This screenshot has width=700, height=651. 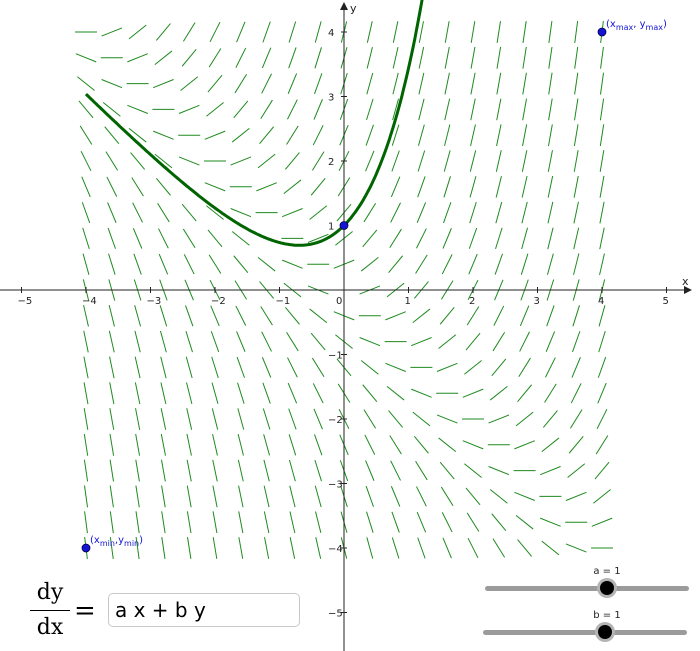 What do you see at coordinates (408, 301) in the screenshot?
I see `x-tick-label: 1` at bounding box center [408, 301].